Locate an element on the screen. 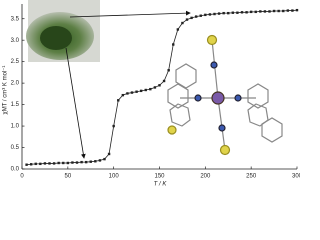 The height and width of the screenshot is (240, 320). y-tick-label: 0.0 is located at coordinates (15, 170).